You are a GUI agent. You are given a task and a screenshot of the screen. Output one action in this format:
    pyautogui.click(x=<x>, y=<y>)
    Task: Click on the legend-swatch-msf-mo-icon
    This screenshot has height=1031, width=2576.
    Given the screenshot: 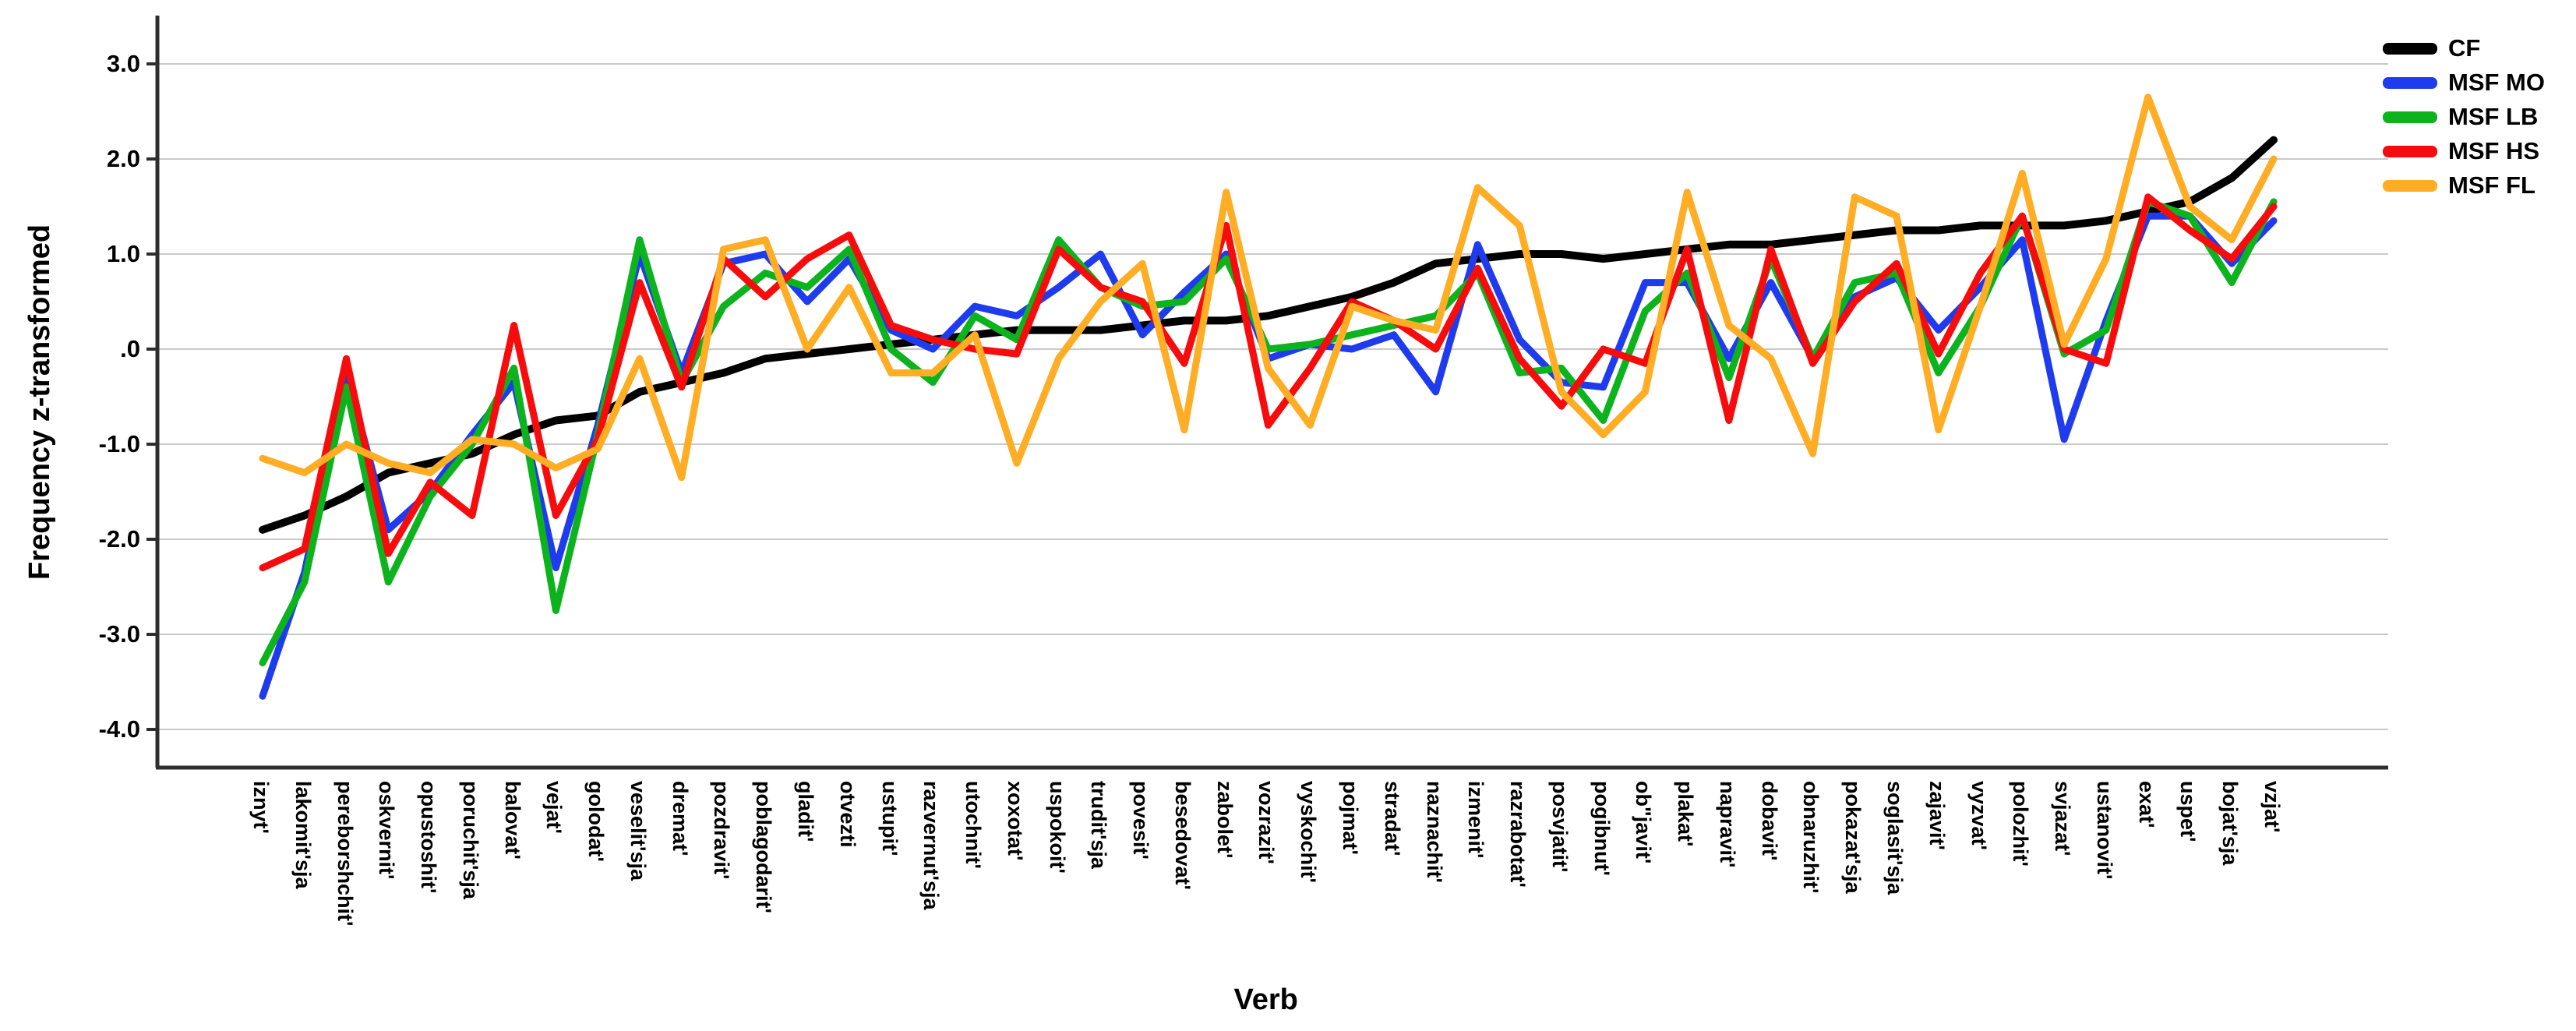 What is the action you would take?
    pyautogui.click(x=2410, y=82)
    